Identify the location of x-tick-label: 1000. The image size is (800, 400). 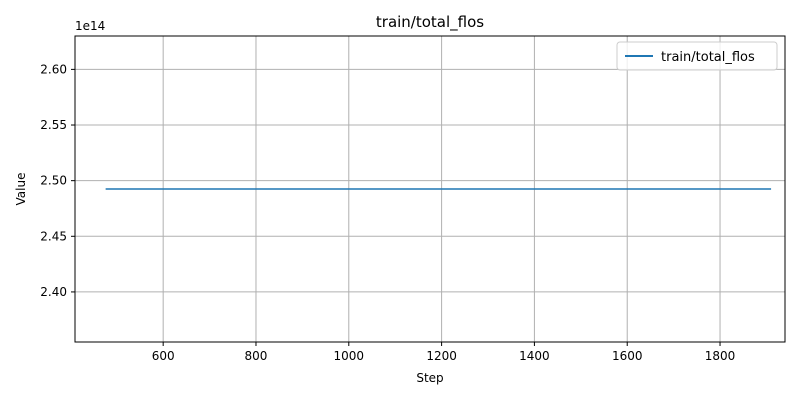
(349, 356).